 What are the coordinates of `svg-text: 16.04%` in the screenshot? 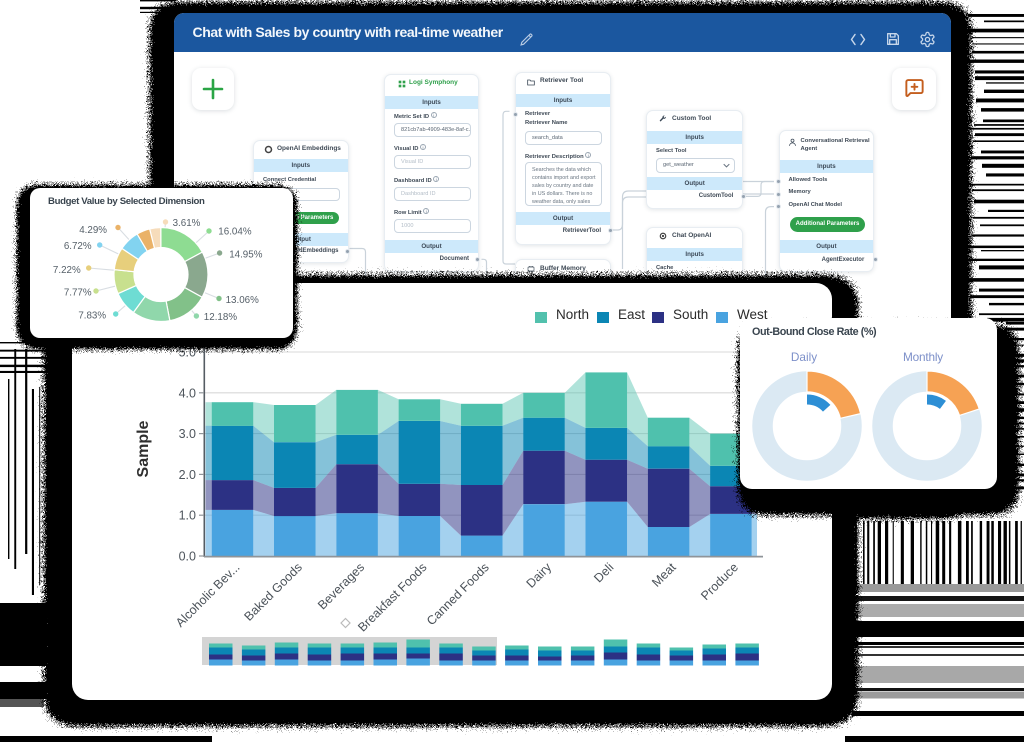 It's located at (235, 232).